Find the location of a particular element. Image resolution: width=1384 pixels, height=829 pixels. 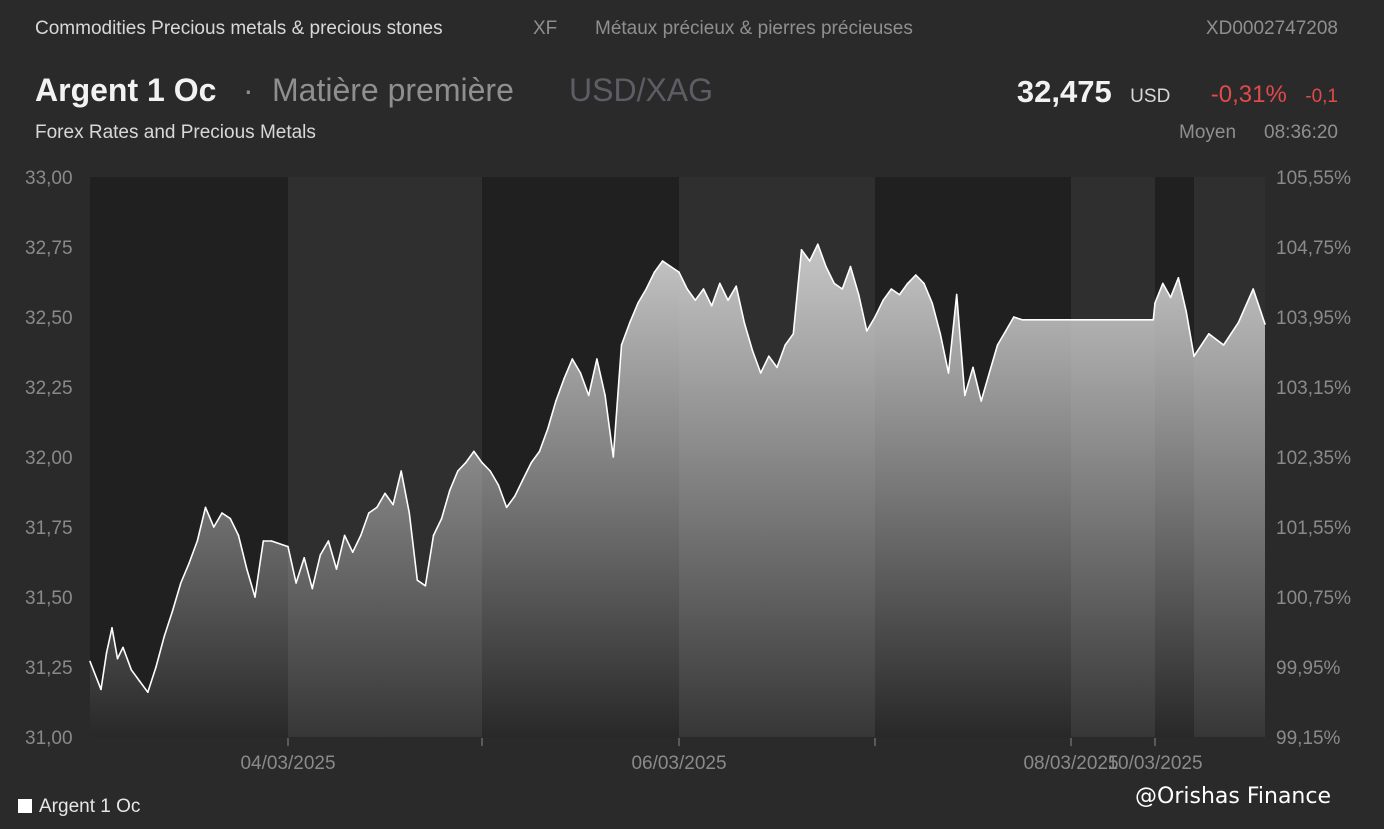

y2-tick-label: 102,35% is located at coordinates (1313, 458).